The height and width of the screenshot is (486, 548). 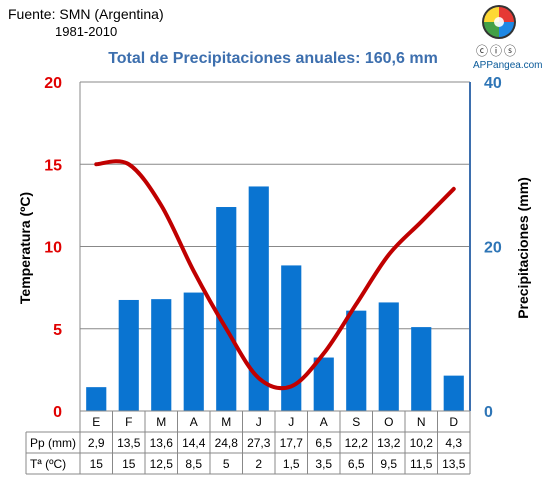 What do you see at coordinates (422, 443) in the screenshot?
I see `table-cell: 10,2` at bounding box center [422, 443].